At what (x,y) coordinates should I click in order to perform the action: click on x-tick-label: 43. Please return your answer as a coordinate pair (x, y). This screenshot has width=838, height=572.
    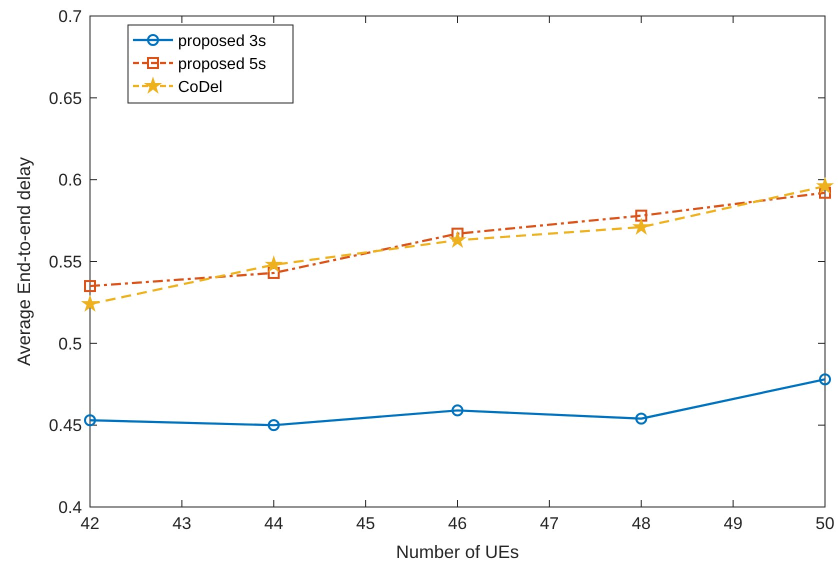
    Looking at the image, I should click on (182, 523).